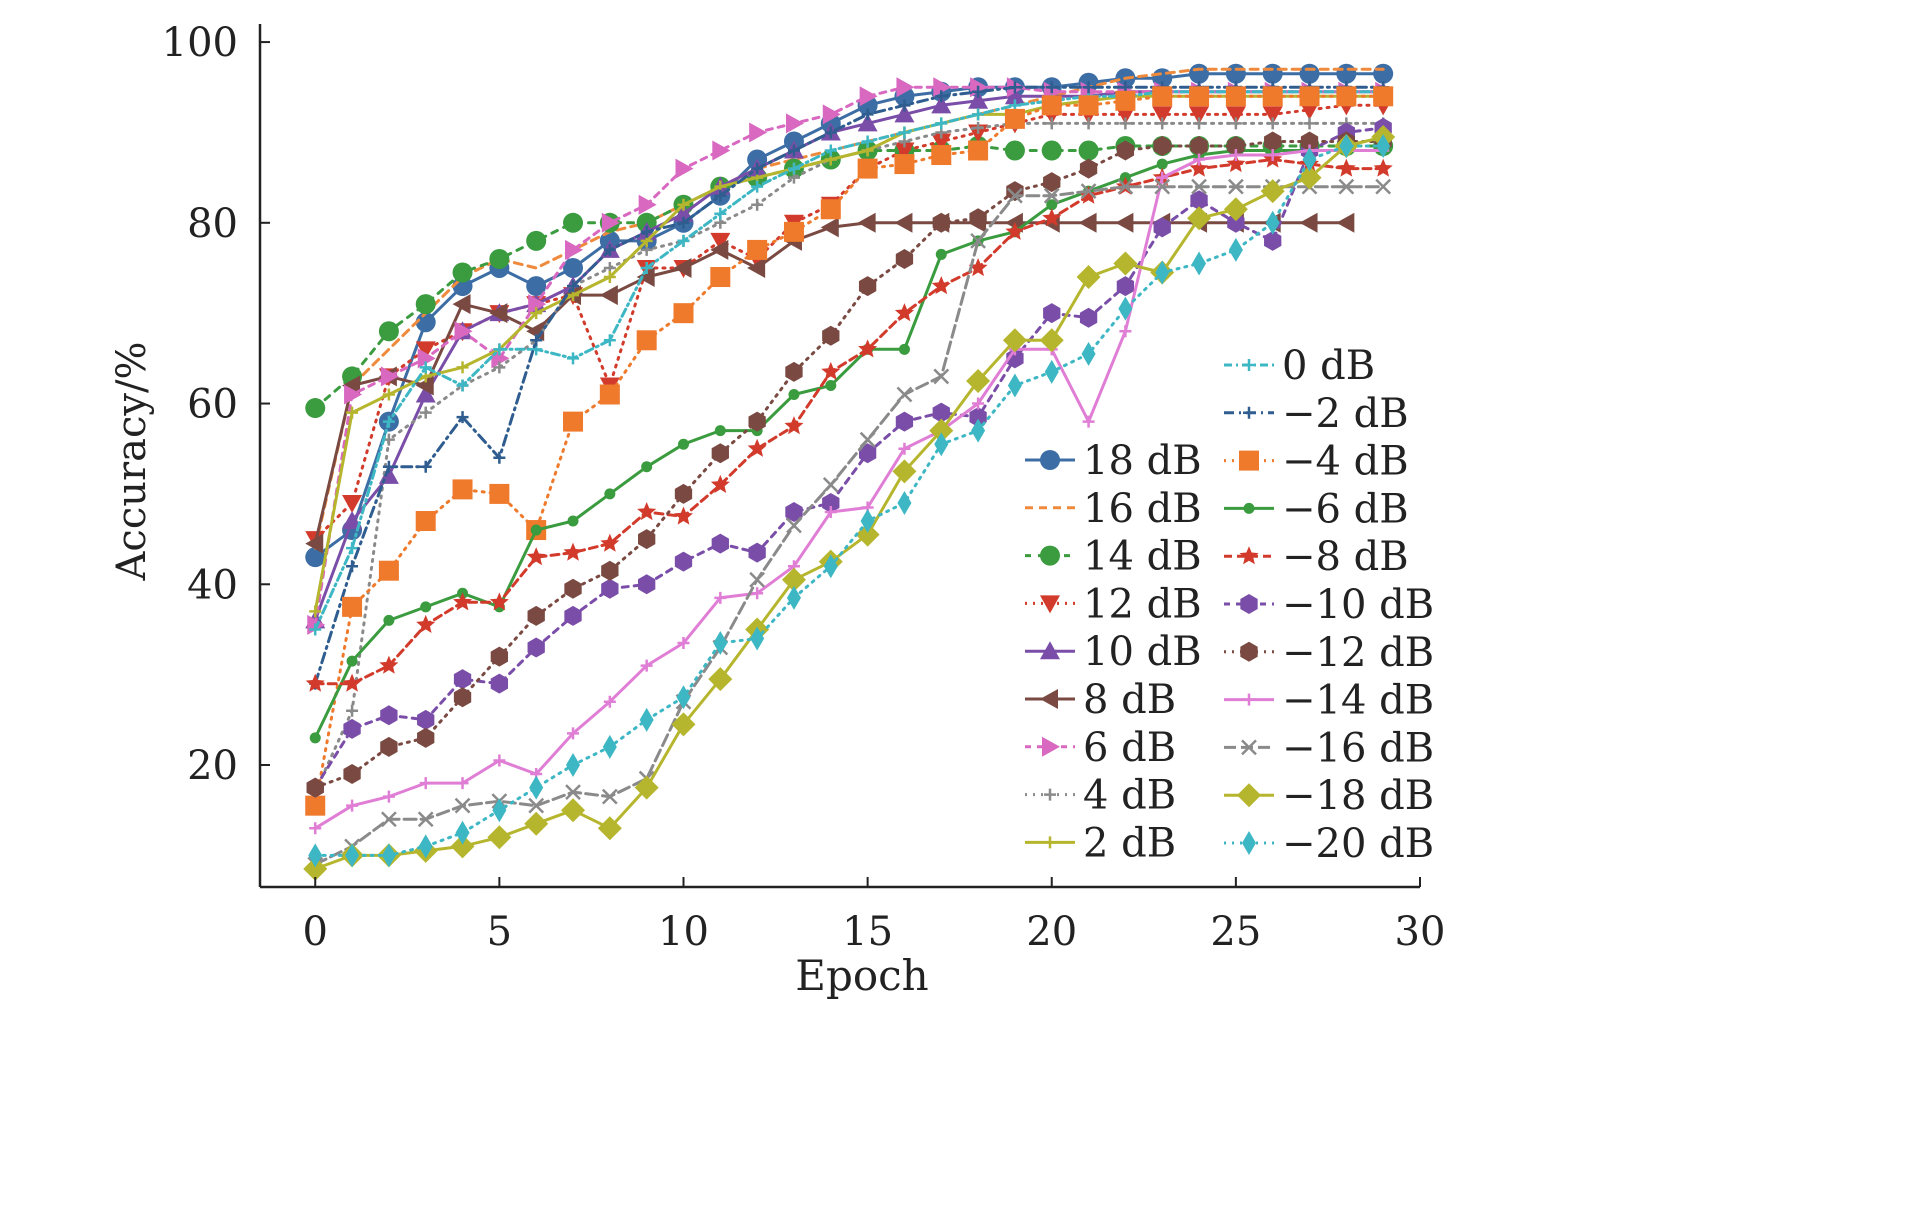  Describe the element at coordinates (1113, 604) in the screenshot. I see `legend-entry: 12 dB` at that location.